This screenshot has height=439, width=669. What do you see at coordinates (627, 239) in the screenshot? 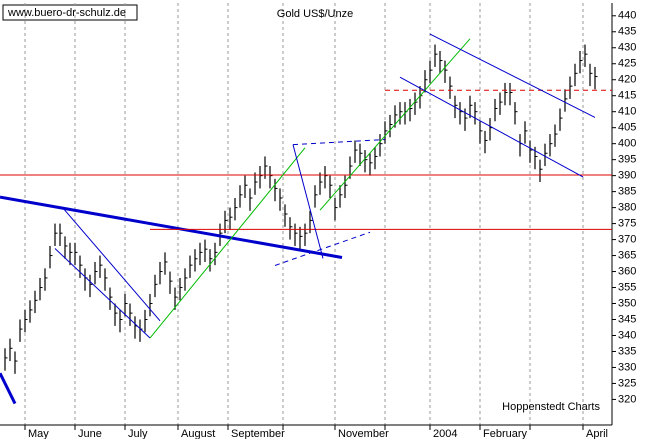
I see `y-tick-label: 370` at bounding box center [627, 239].